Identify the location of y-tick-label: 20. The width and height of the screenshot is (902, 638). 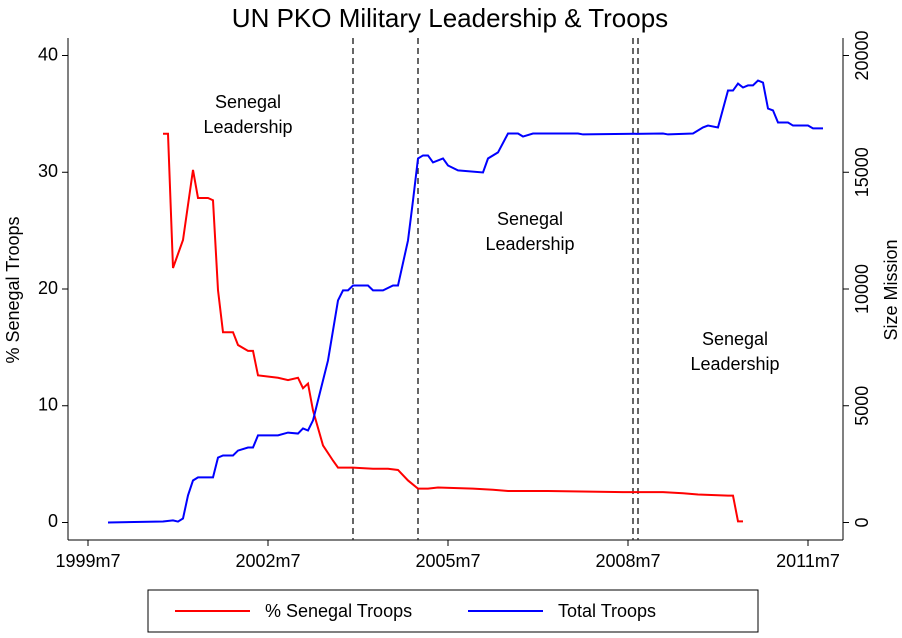
(48, 288).